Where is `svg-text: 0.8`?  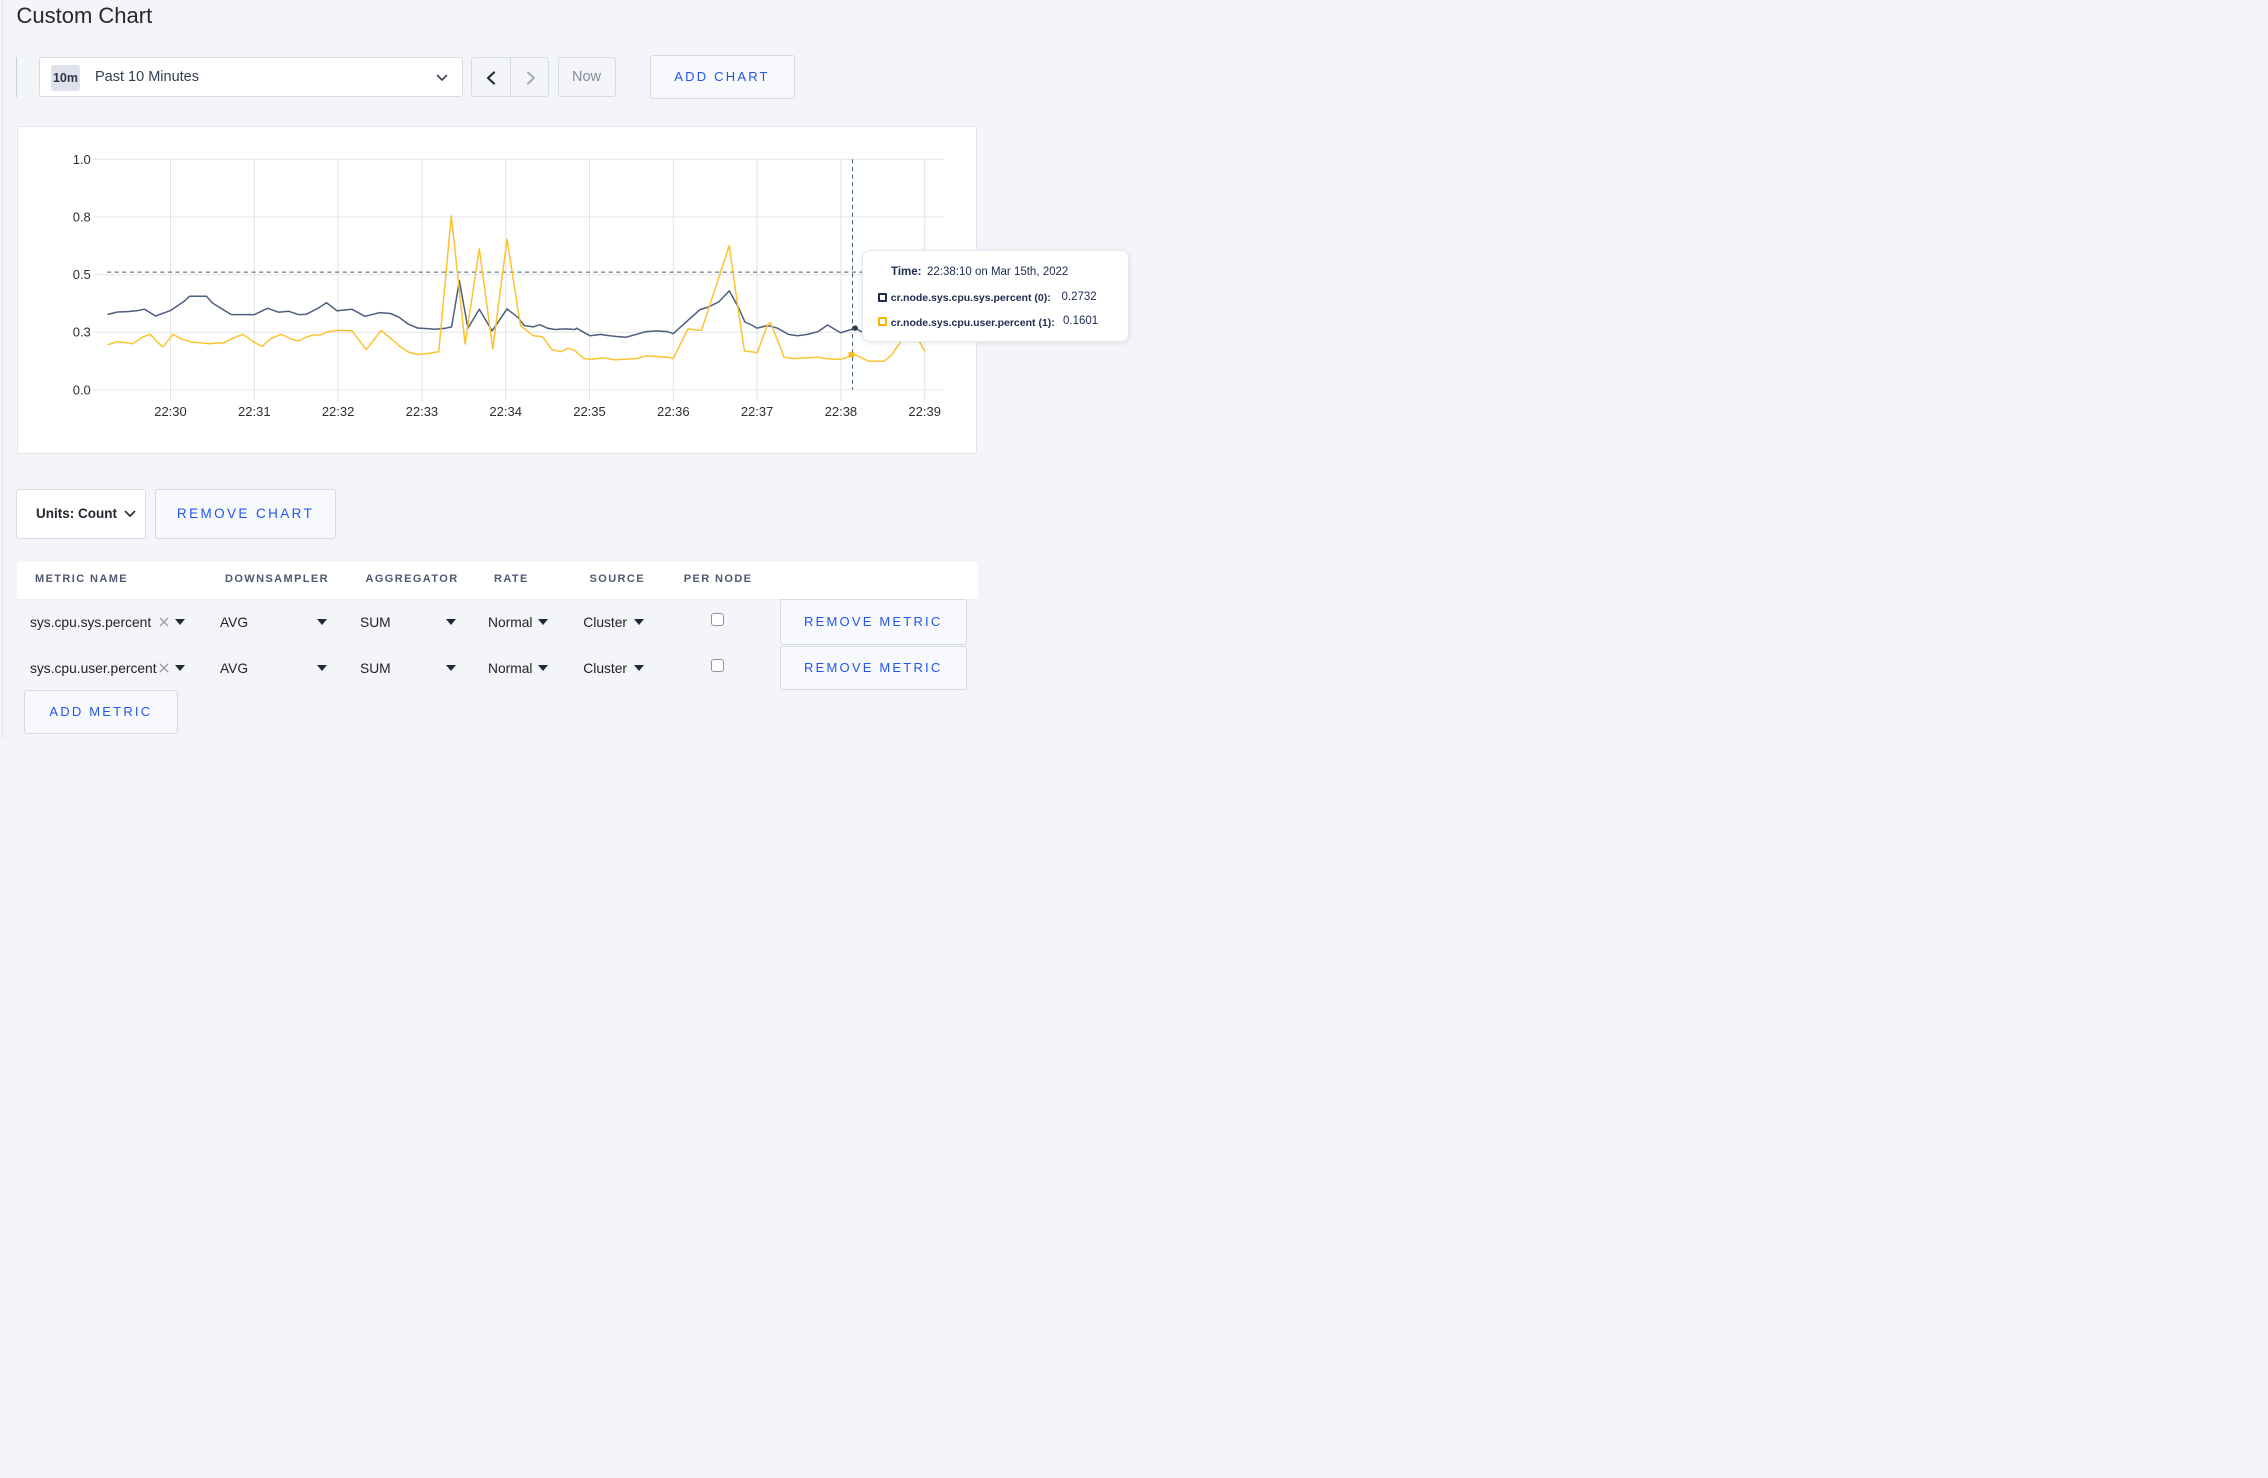
svg-text: 0.8 is located at coordinates (81, 216).